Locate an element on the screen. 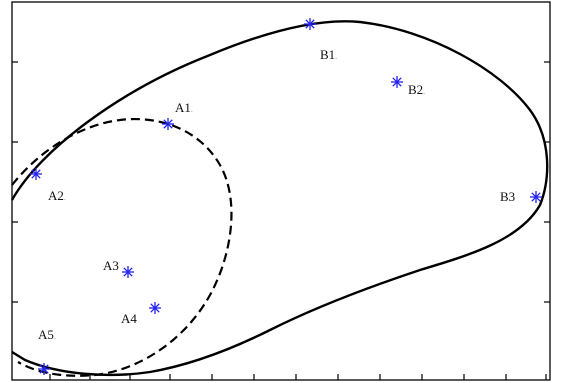 The image size is (563, 383). label-a2: A2. is located at coordinates (57, 195).